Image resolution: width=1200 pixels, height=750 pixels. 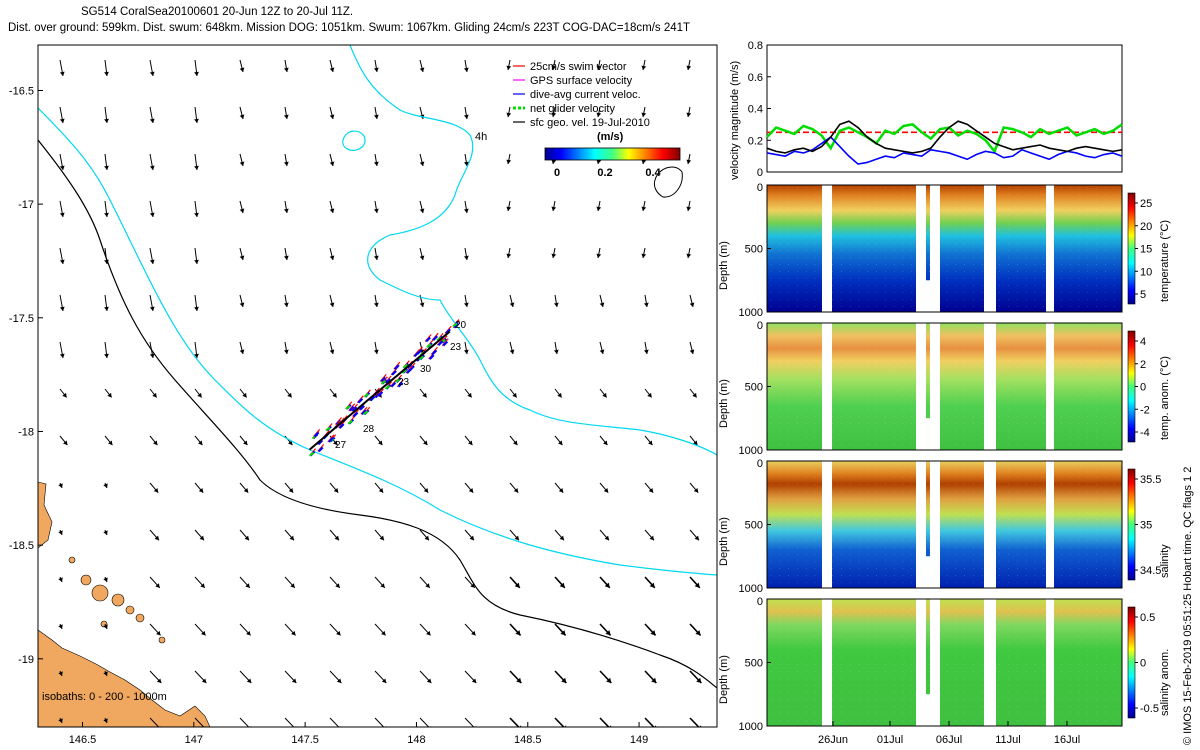 I want to click on section-temperature-anomaly-section: 0 500 1000 Depth (m) 4 2 0 -2 -4 temp. anom. (°C), so click(x=944, y=388).